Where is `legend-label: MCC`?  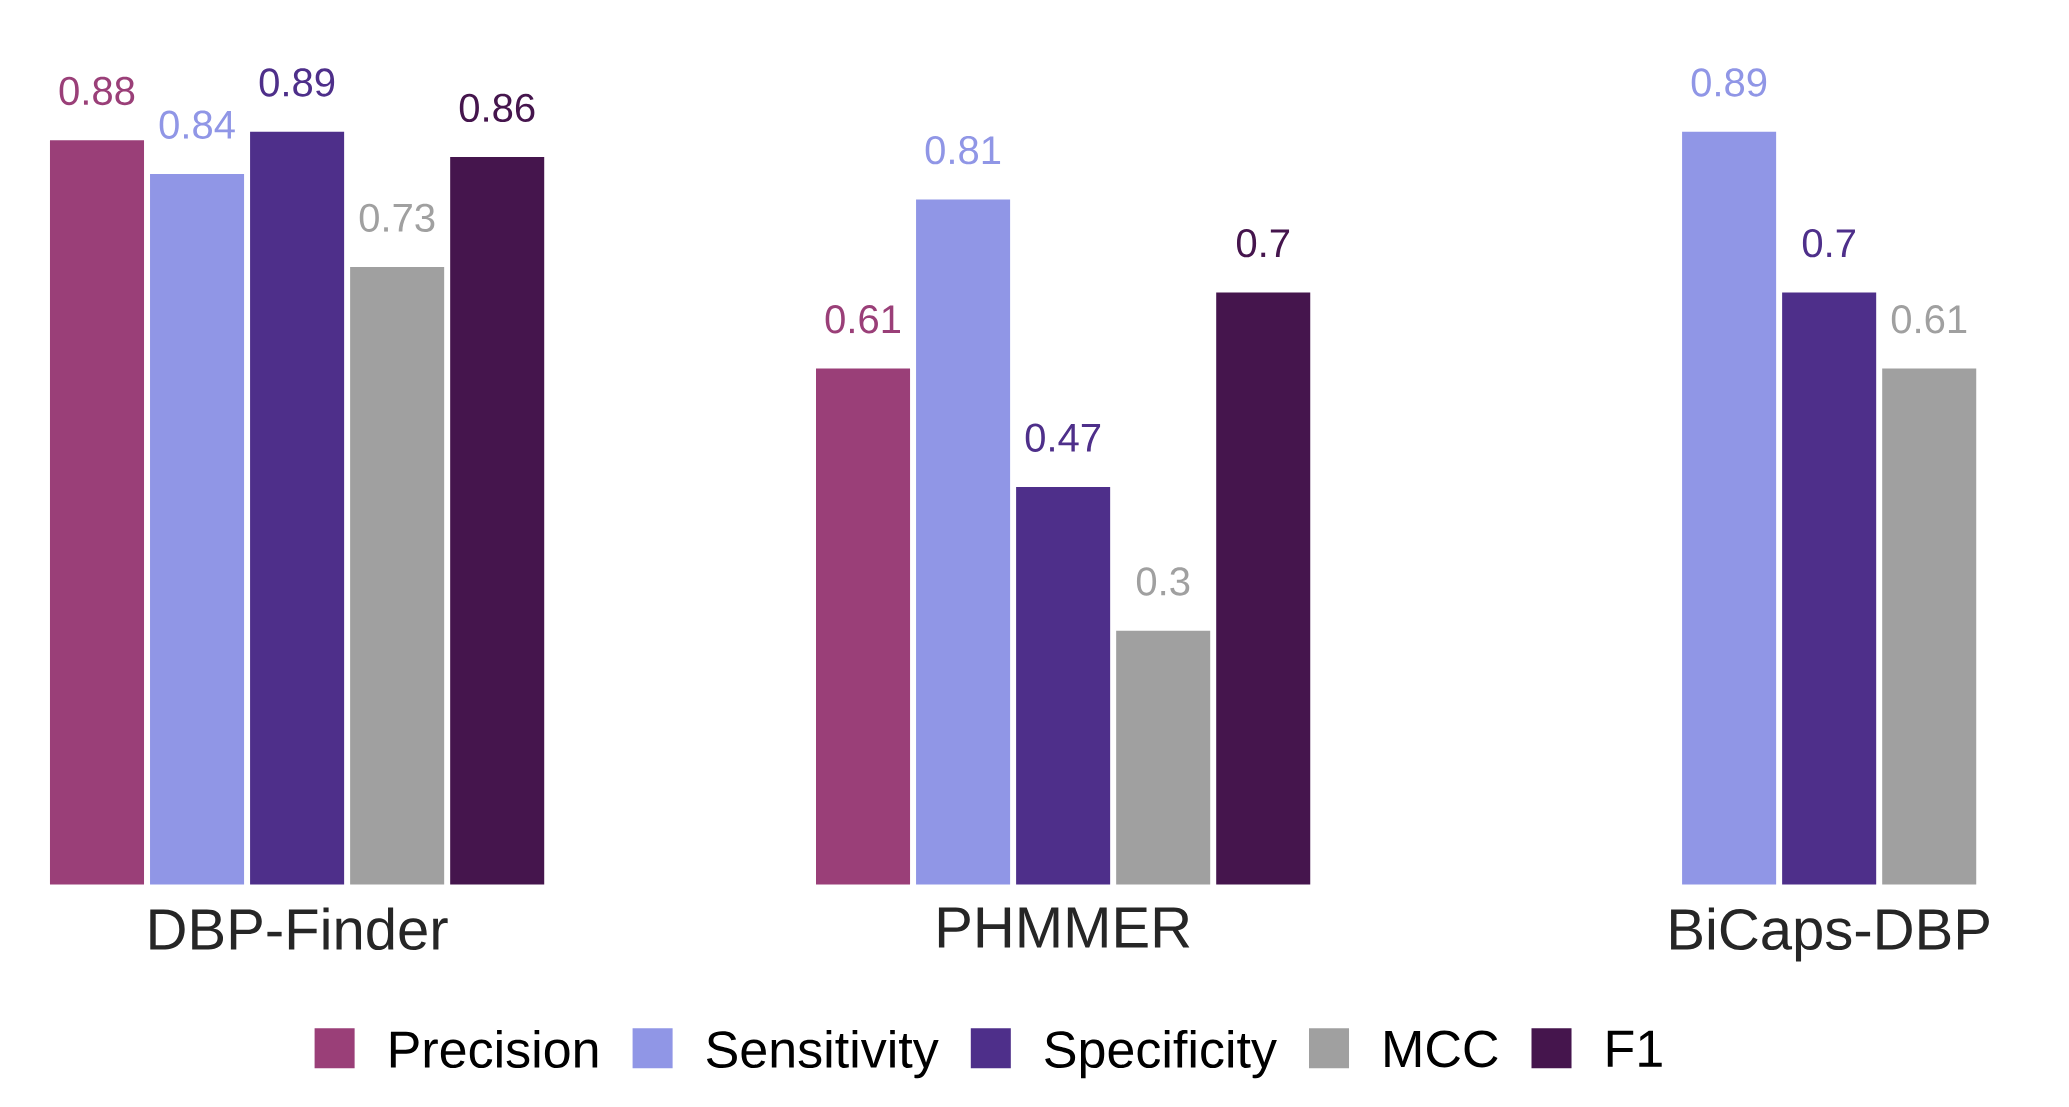
legend-label: MCC is located at coordinates (1441, 1049).